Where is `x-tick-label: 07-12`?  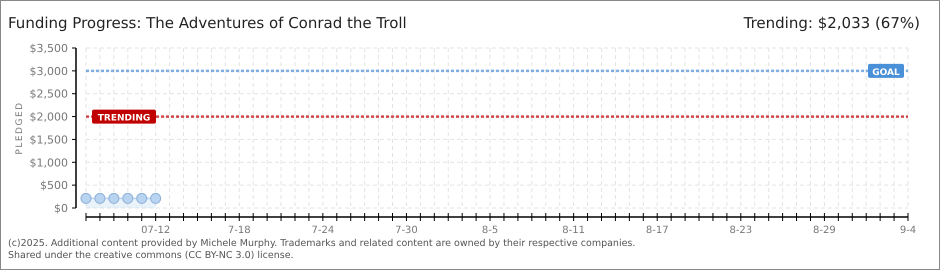
x-tick-label: 07-12 is located at coordinates (155, 230).